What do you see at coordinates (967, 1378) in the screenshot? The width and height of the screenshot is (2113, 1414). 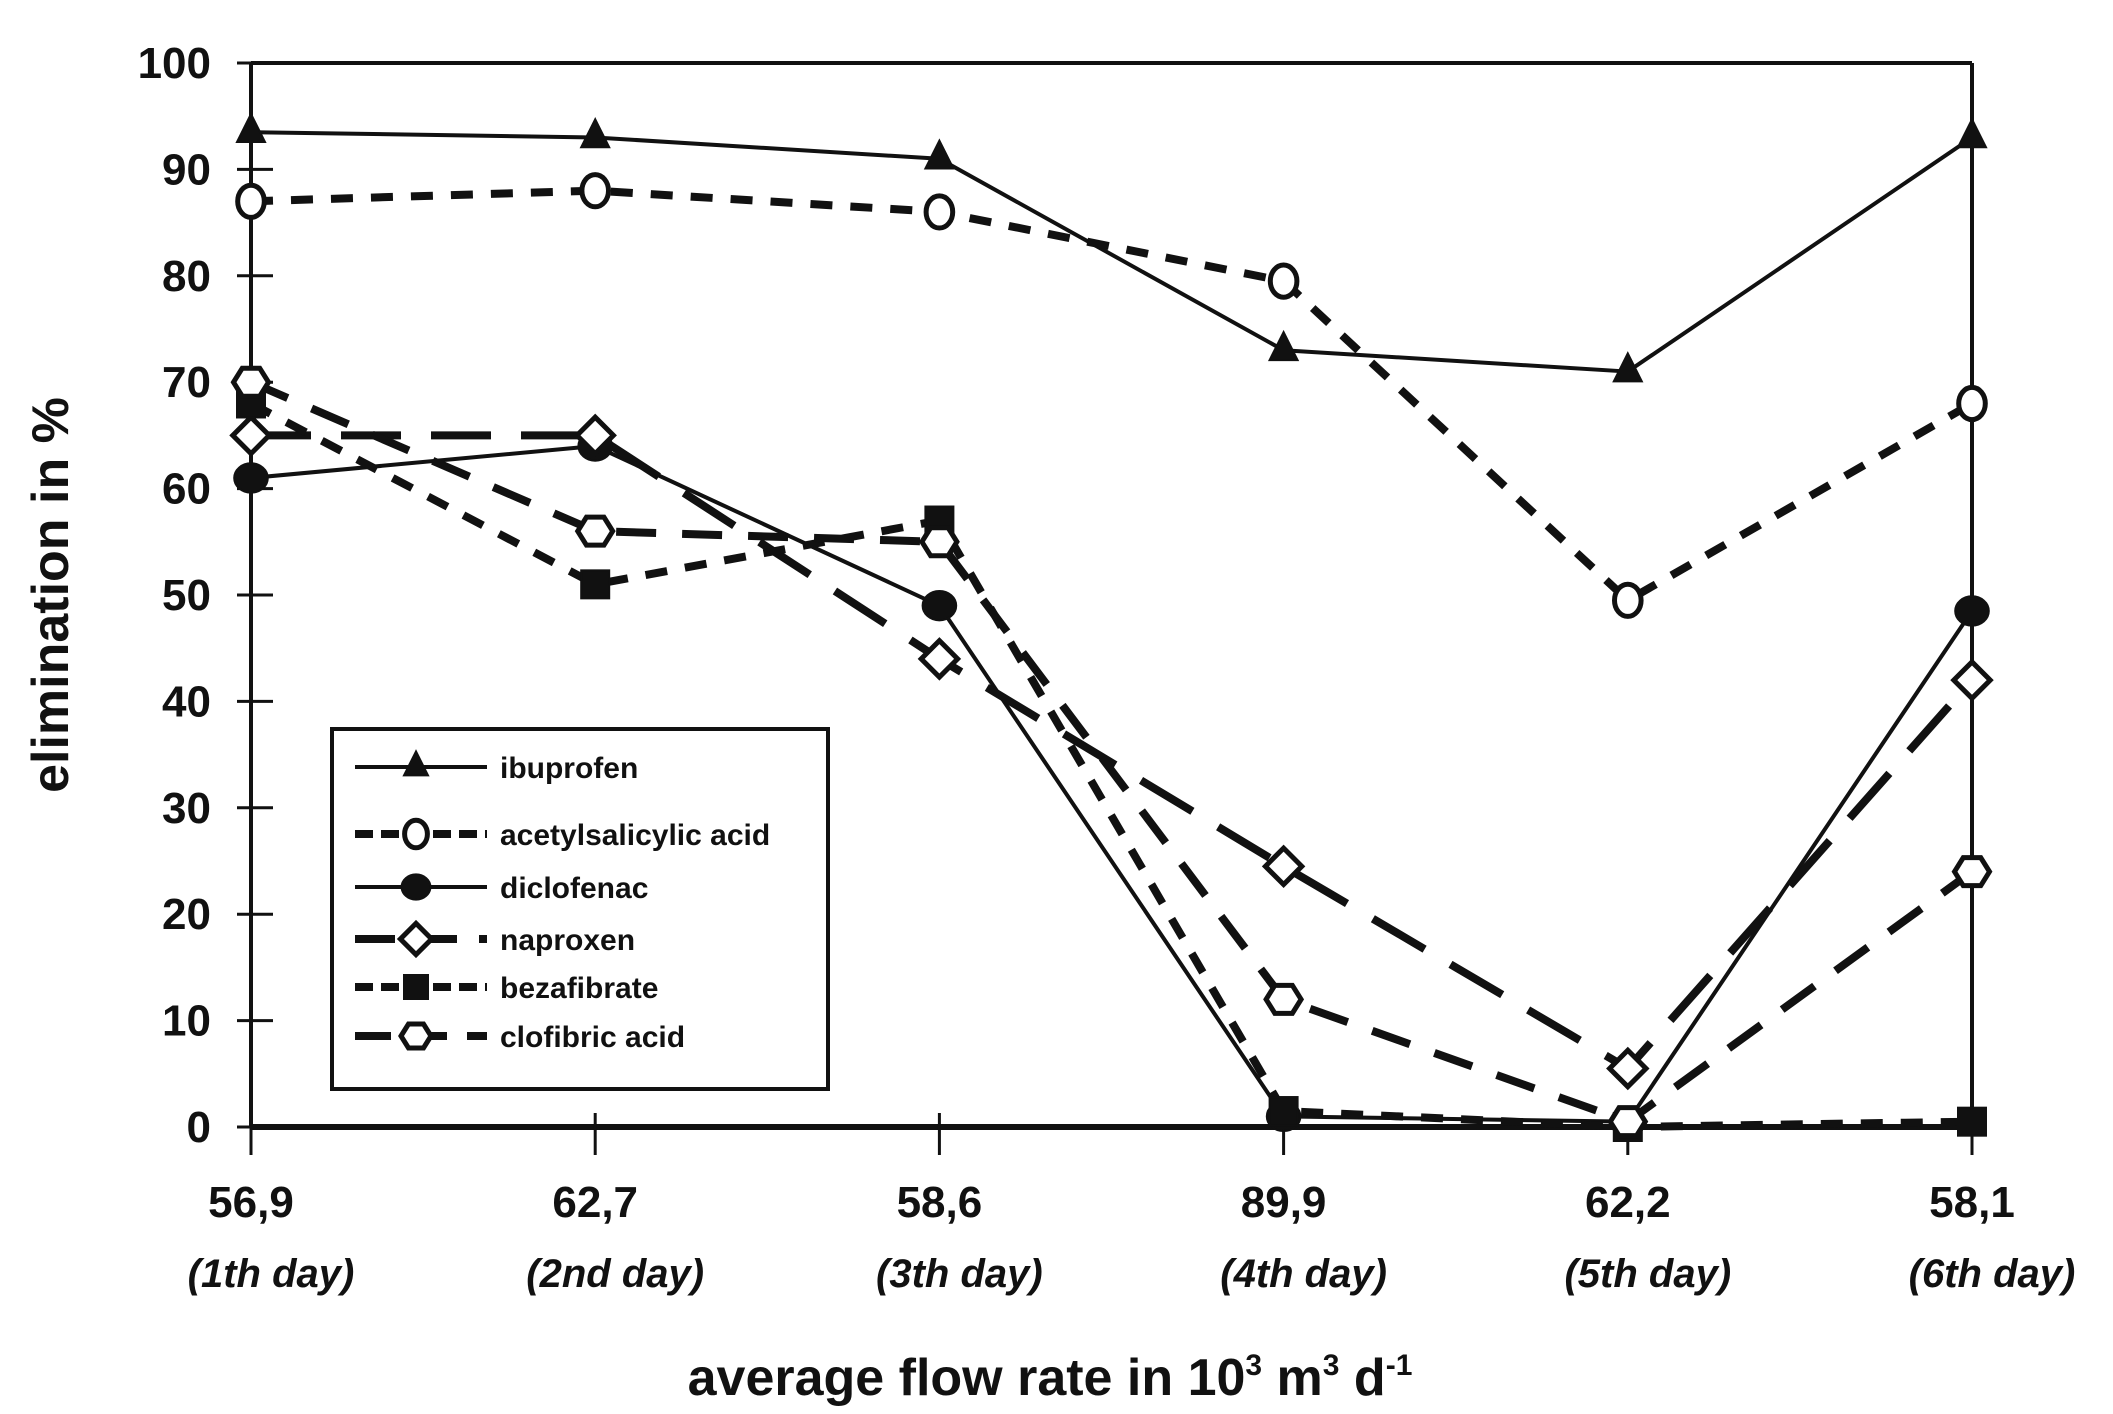 I see `x-axis-title-main: average flow rate in 10` at bounding box center [967, 1378].